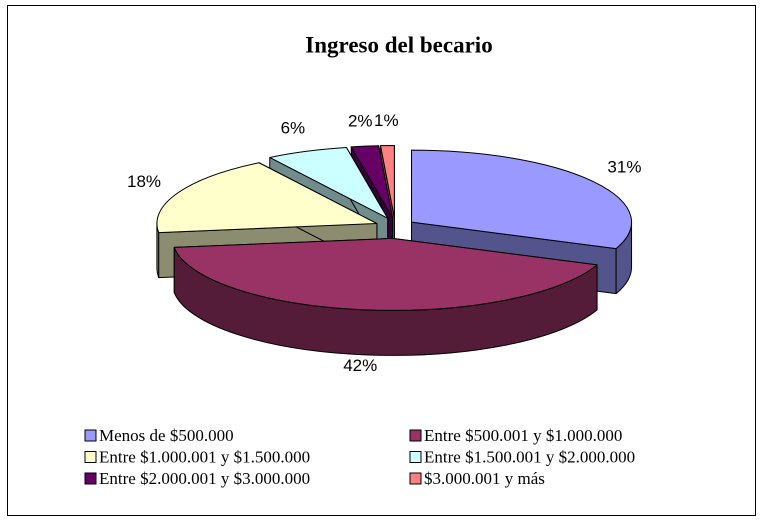 The width and height of the screenshot is (769, 523). What do you see at coordinates (529, 456) in the screenshot?
I see `legend-label: Entre $1.500.001 y $2.000.000` at bounding box center [529, 456].